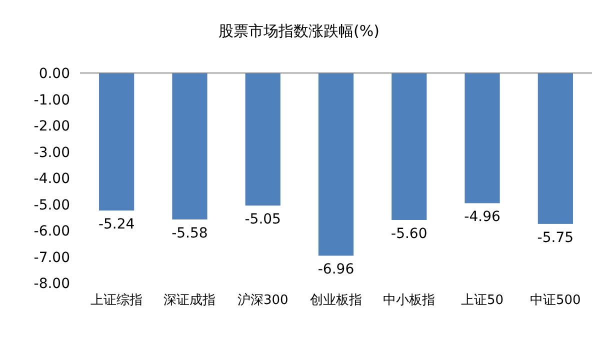  What do you see at coordinates (52, 205) in the screenshot?
I see `y-tick-label: -5.00` at bounding box center [52, 205].